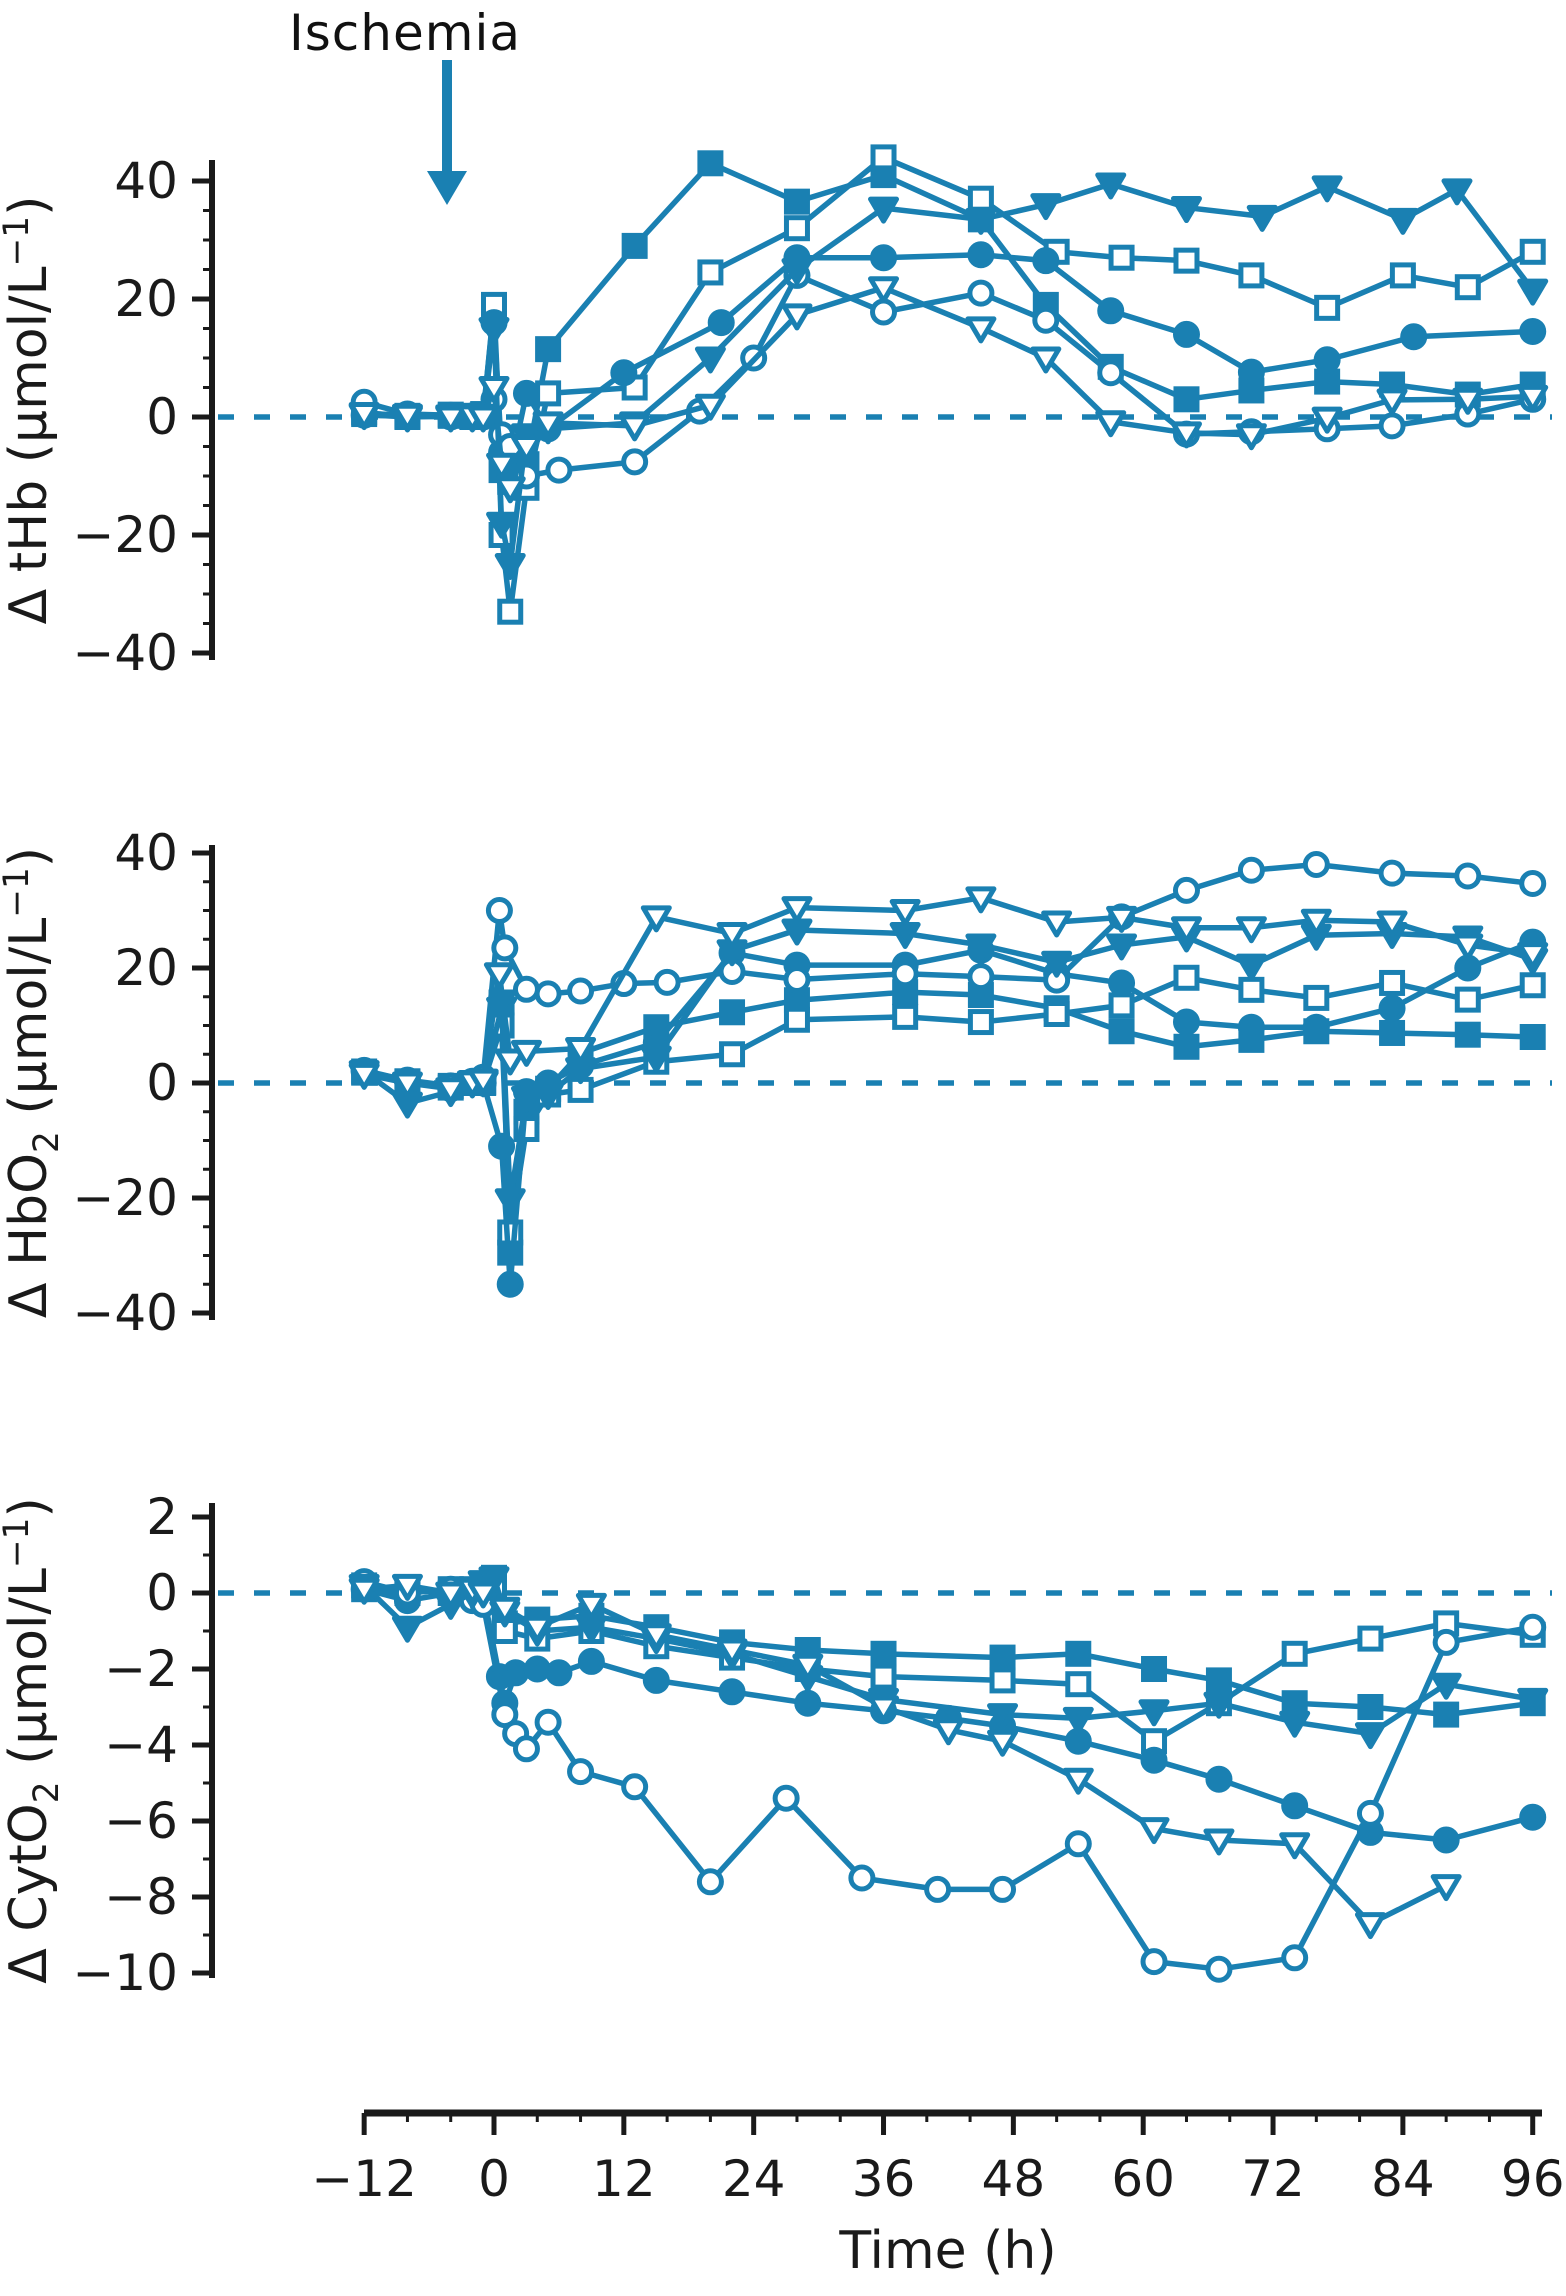 The width and height of the screenshot is (1566, 2296). Describe the element at coordinates (447, 188) in the screenshot. I see `ischemia-arrow-head` at that location.